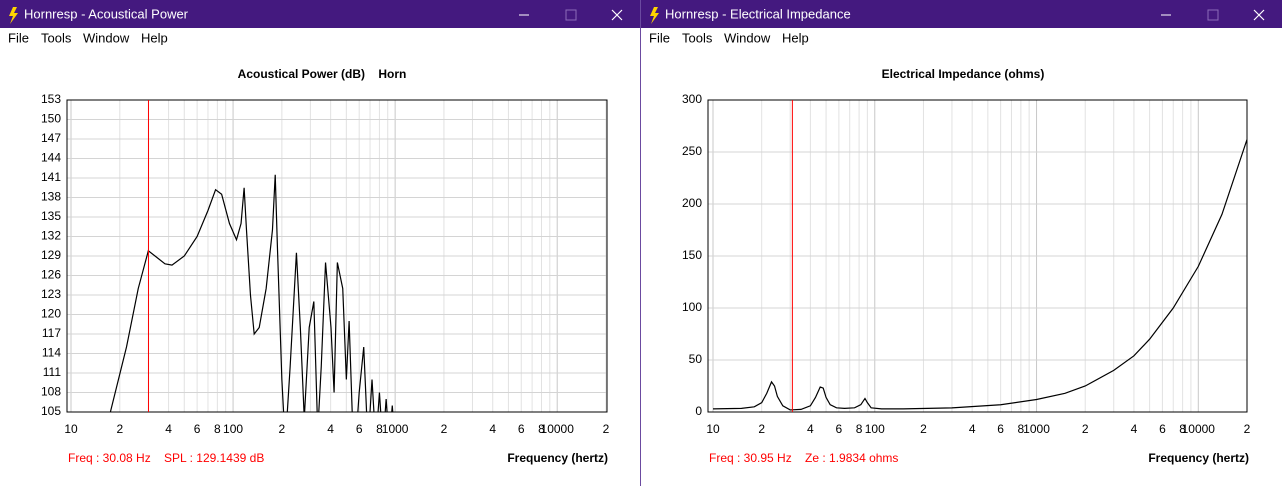 The width and height of the screenshot is (1282, 486). What do you see at coordinates (251, 293) in the screenshot?
I see `data-line` at bounding box center [251, 293].